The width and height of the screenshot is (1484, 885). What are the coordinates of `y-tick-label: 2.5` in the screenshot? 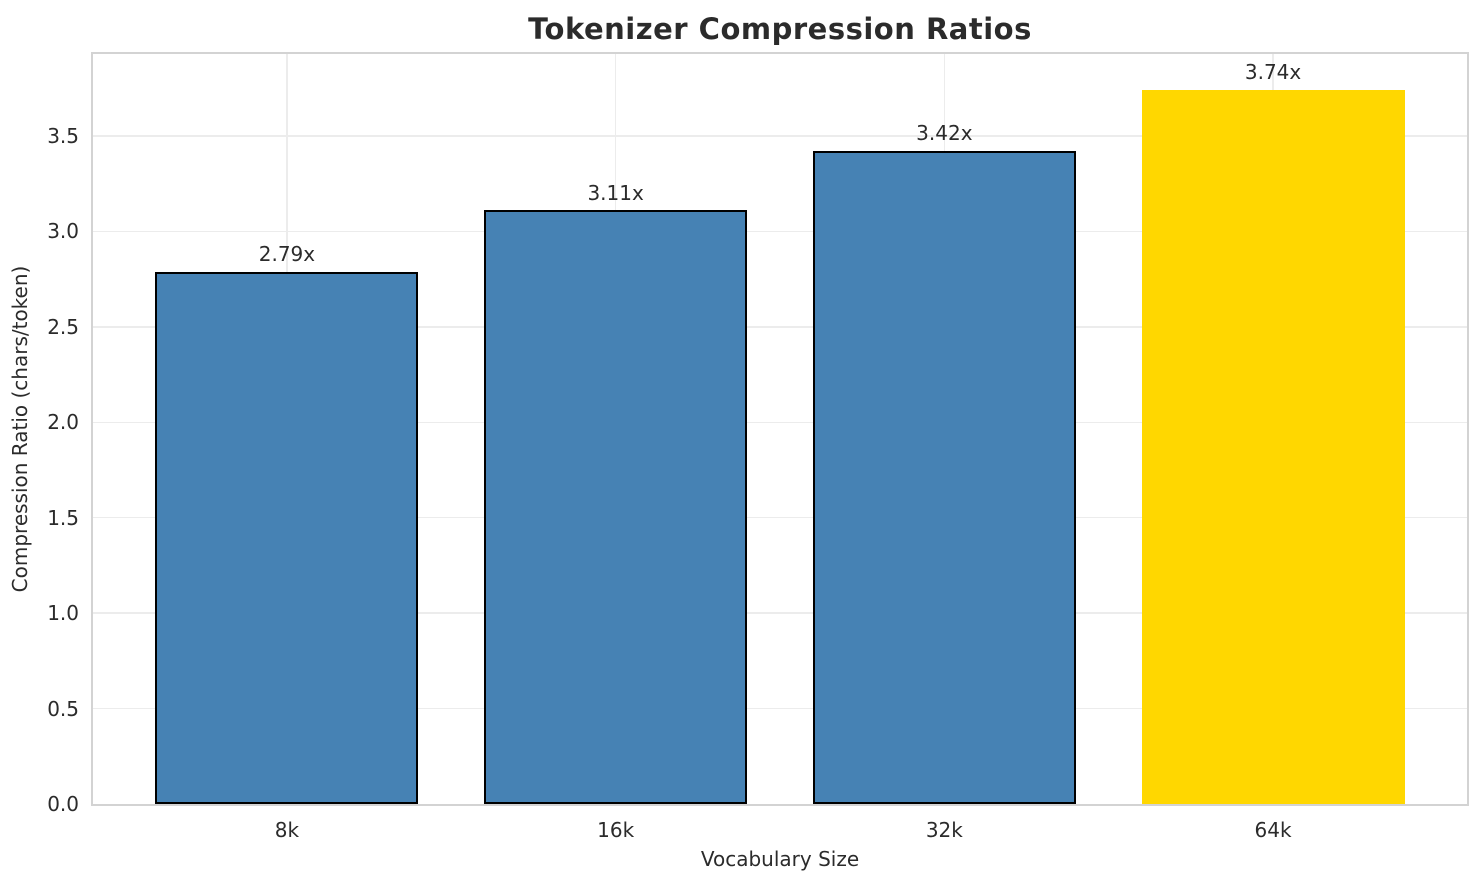 It's located at (63, 326).